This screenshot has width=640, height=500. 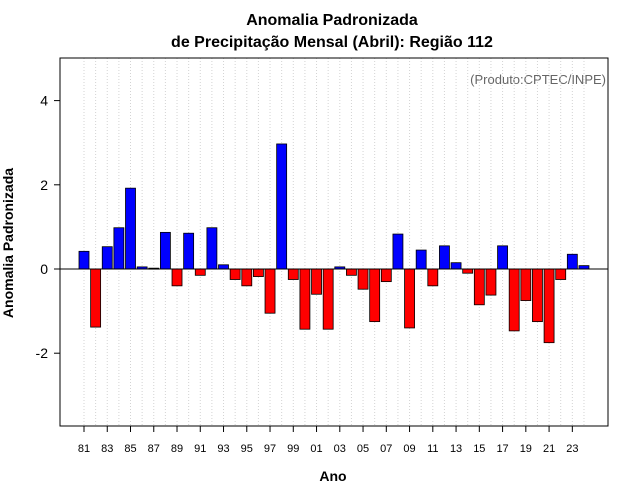 What do you see at coordinates (502, 449) in the screenshot?
I see `x-tick-label-17: 17` at bounding box center [502, 449].